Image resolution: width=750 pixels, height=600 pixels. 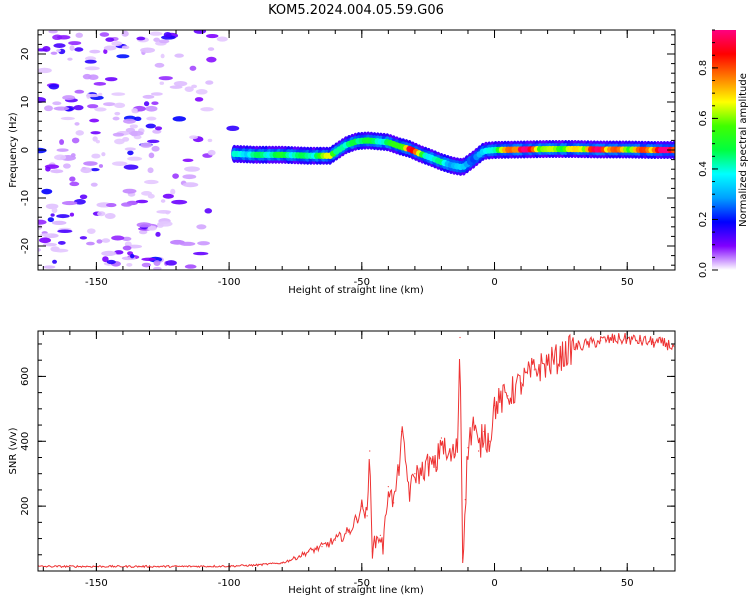 What do you see at coordinates (25, 54) in the screenshot?
I see `spectrogram-y-tick-label: 20` at bounding box center [25, 54].